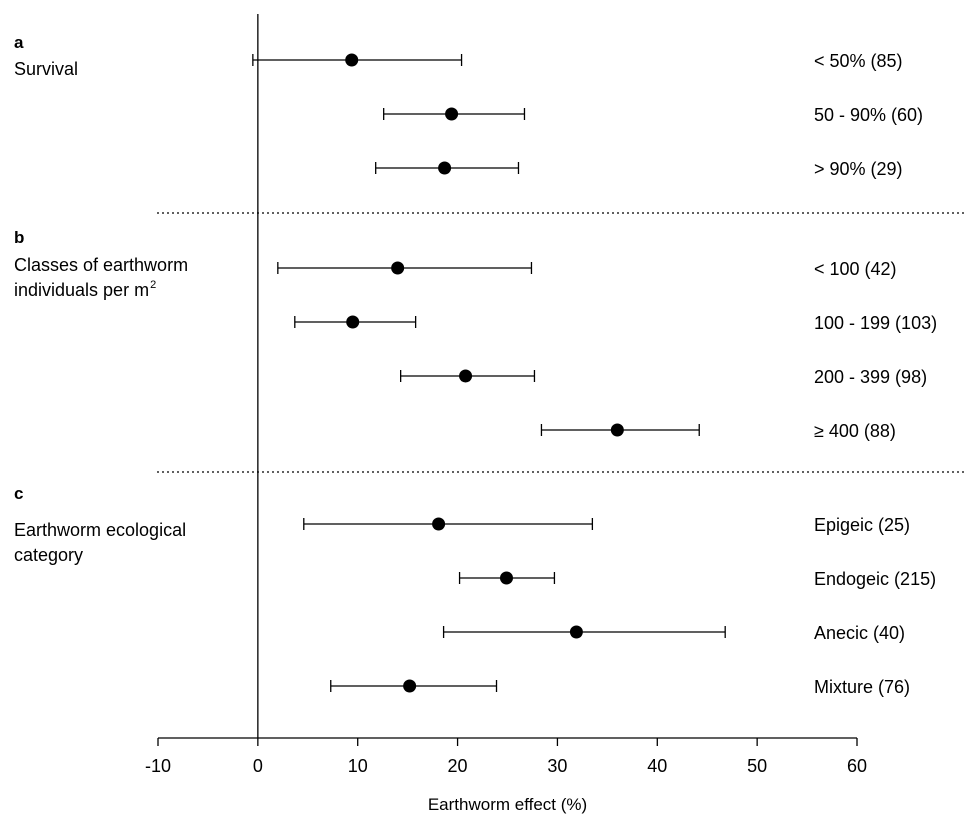  Describe the element at coordinates (858, 169) in the screenshot. I see `row-label: > 90% (29)` at that location.